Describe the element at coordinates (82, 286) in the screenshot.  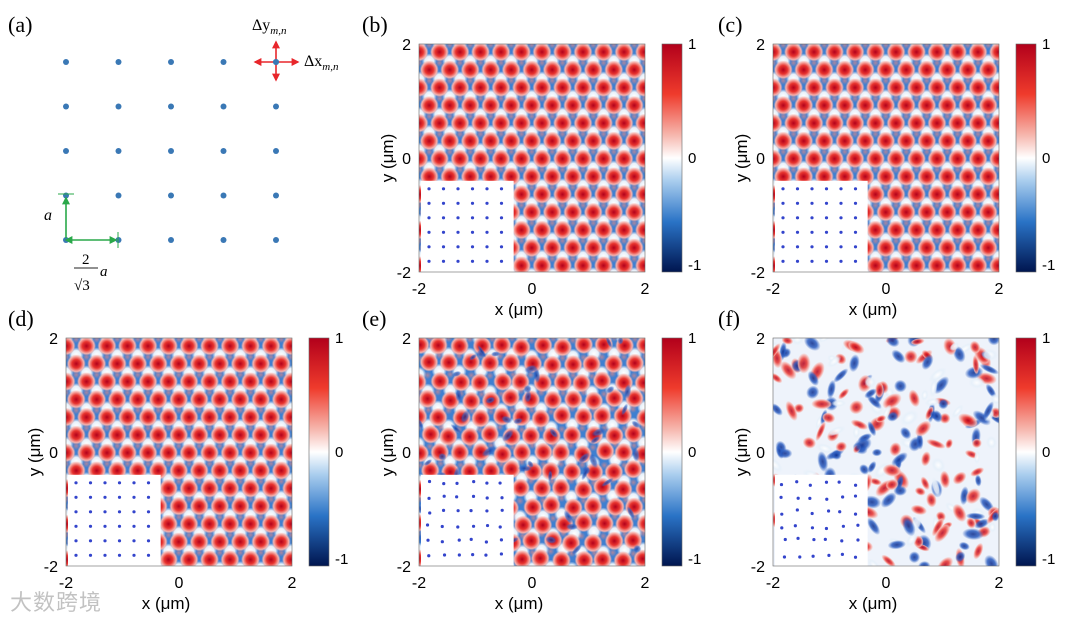
I see `spacing-denominator: √3` at that location.